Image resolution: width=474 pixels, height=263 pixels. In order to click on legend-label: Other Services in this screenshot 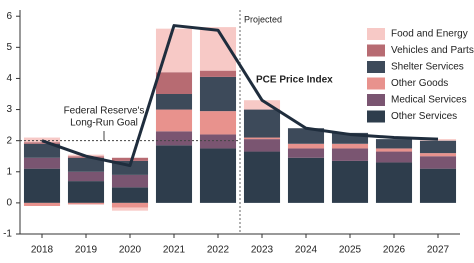, I will do `click(424, 116)`.